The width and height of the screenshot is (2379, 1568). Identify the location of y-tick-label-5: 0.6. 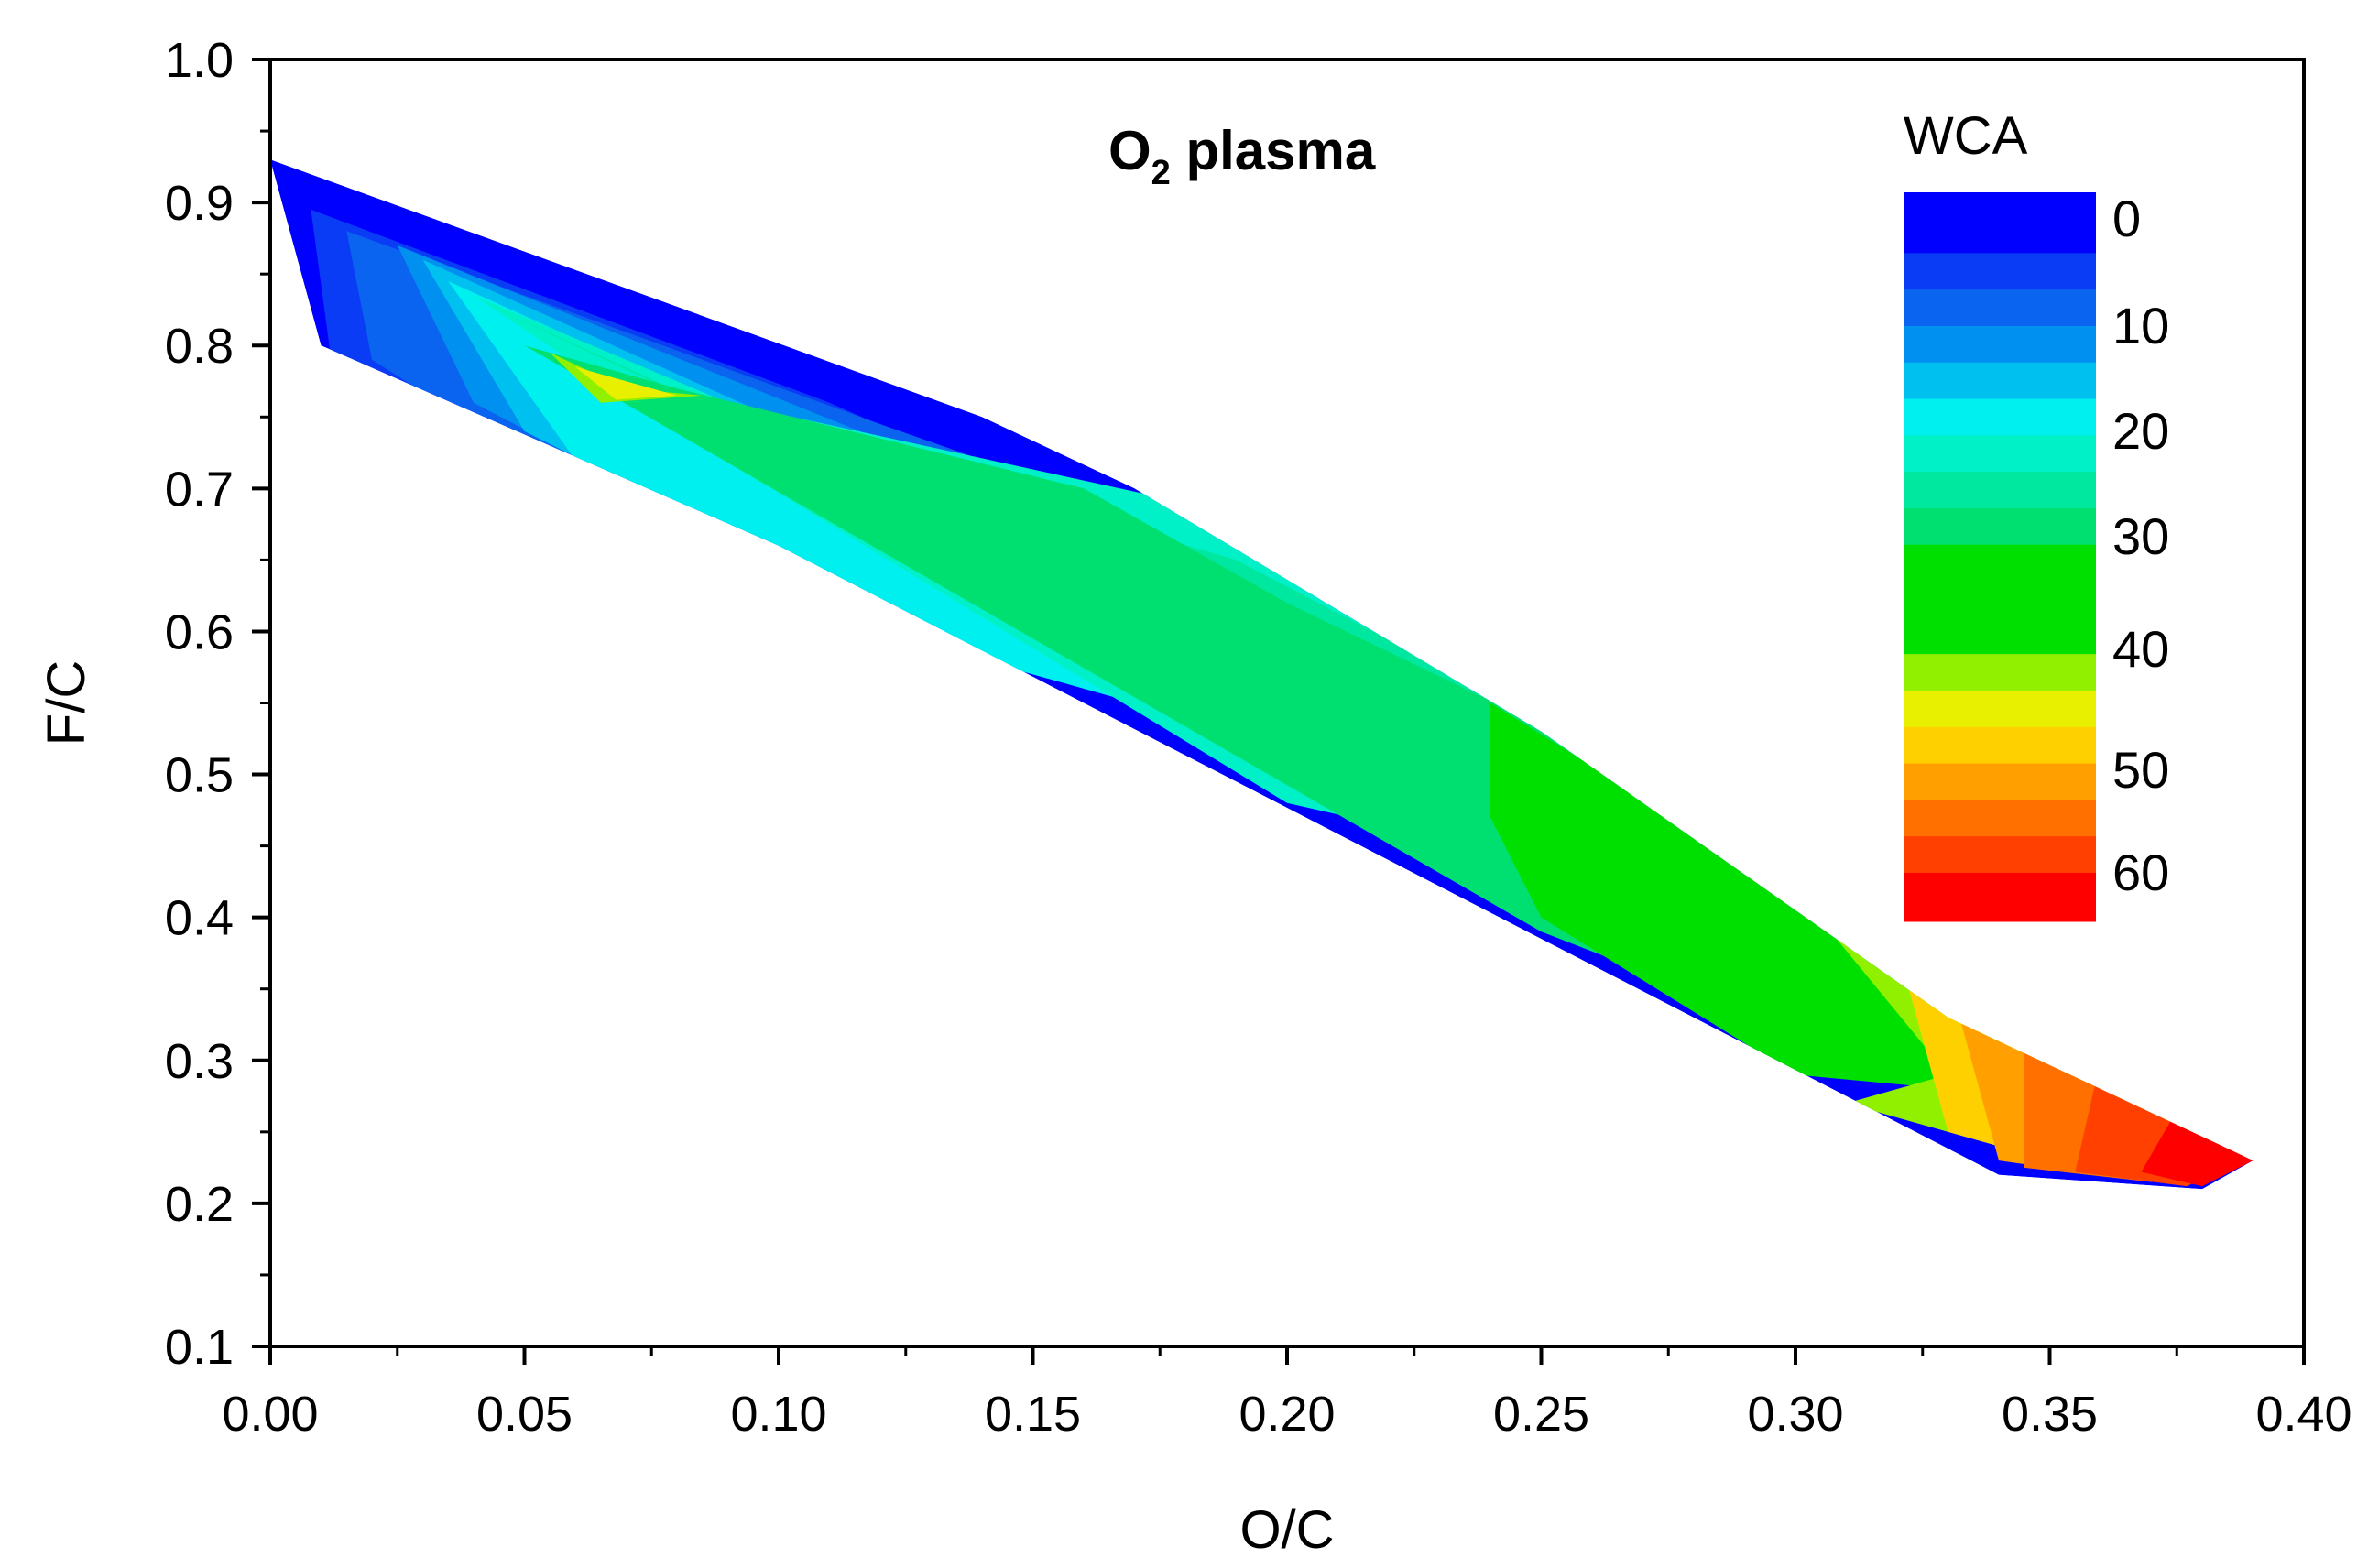
(199, 631).